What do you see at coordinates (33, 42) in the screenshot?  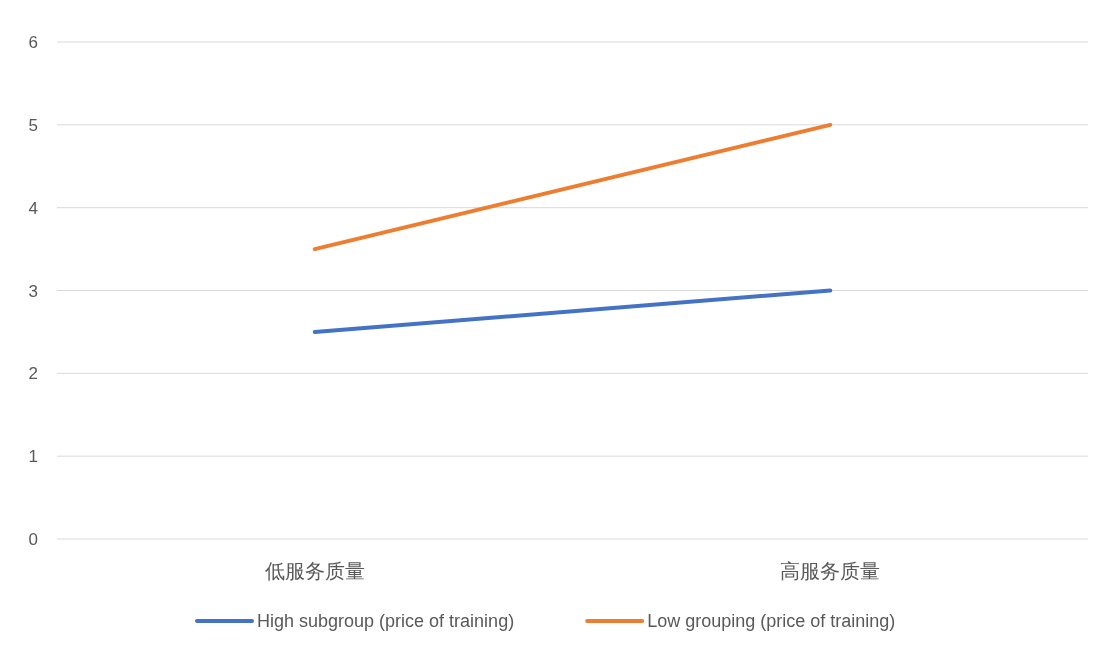 I see `y-tick-label: 6` at bounding box center [33, 42].